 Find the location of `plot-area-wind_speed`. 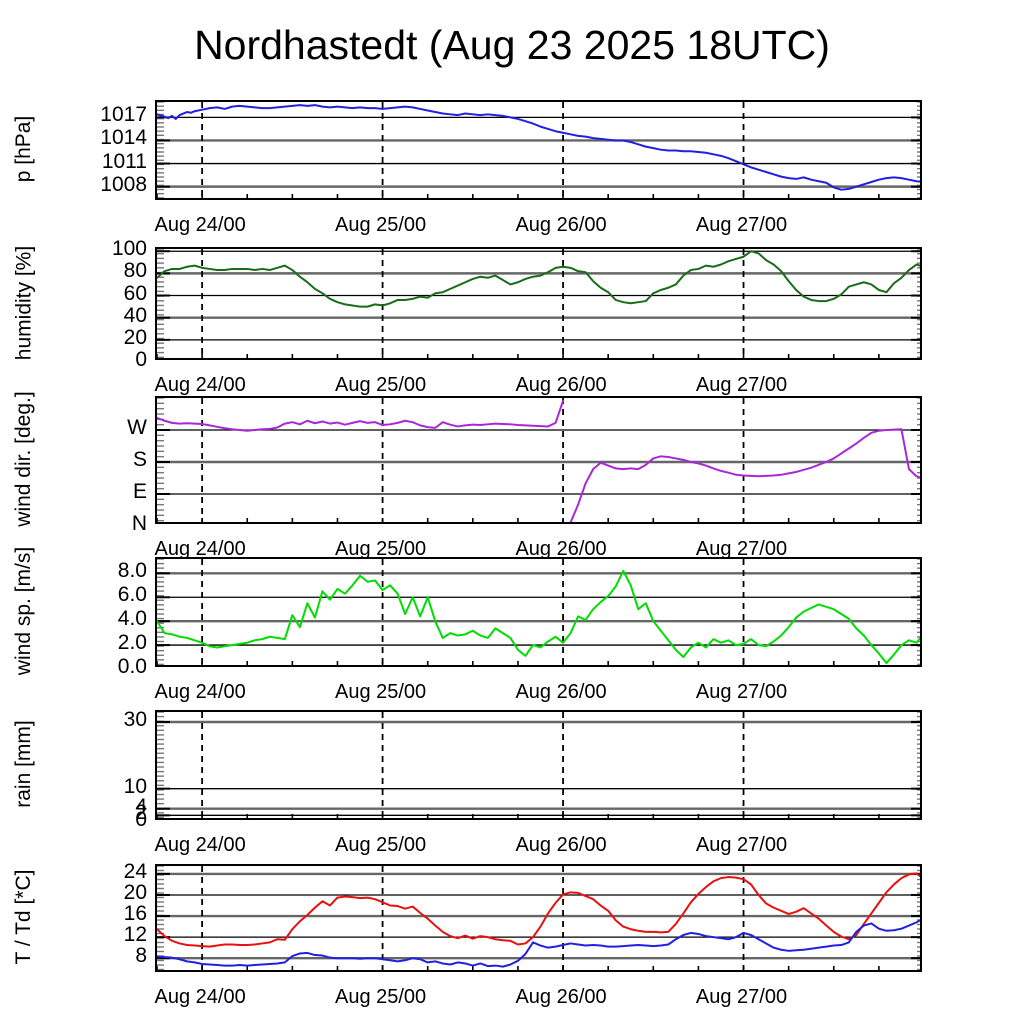

plot-area-wind_speed is located at coordinates (538, 612).